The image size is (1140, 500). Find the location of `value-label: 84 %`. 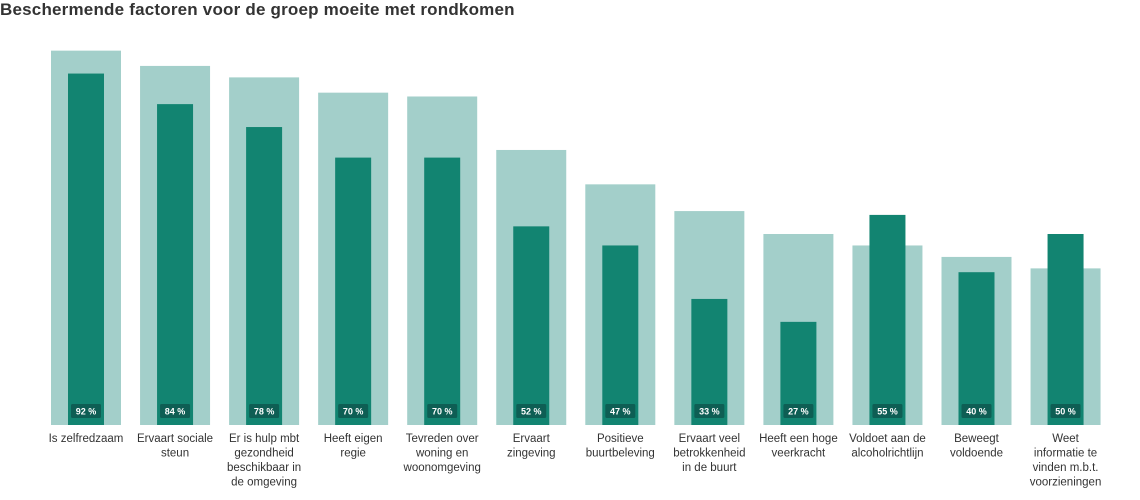

value-label: 84 % is located at coordinates (175, 412).